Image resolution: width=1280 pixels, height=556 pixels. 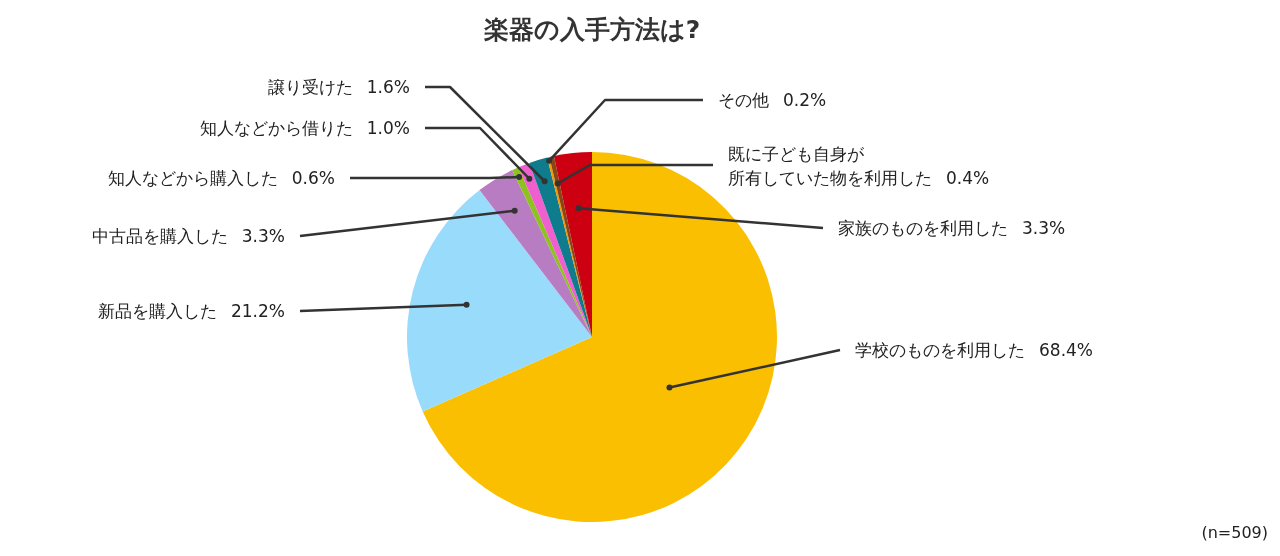 What do you see at coordinates (310, 87) in the screenshot?
I see `slice-label: 譲り受けた` at bounding box center [310, 87].